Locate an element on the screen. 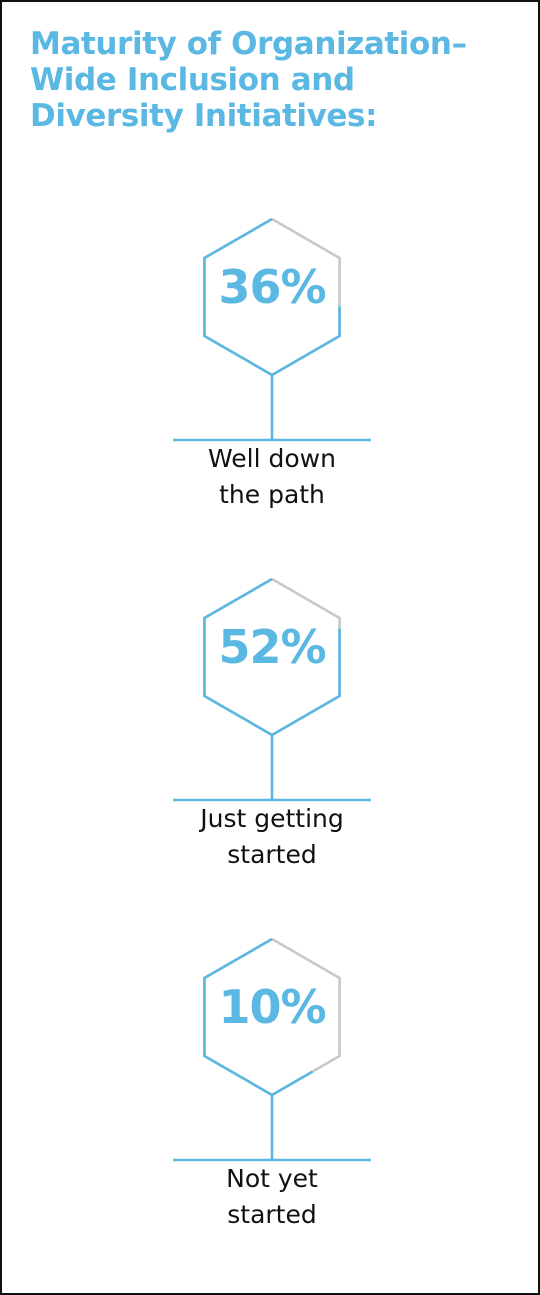  percent-value: 10% is located at coordinates (272, 1007).